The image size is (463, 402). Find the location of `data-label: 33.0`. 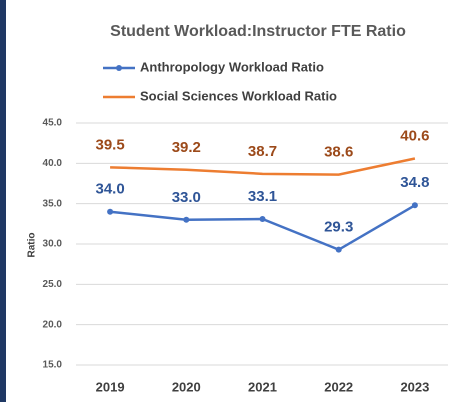

data-label: 33.0 is located at coordinates (186, 197).